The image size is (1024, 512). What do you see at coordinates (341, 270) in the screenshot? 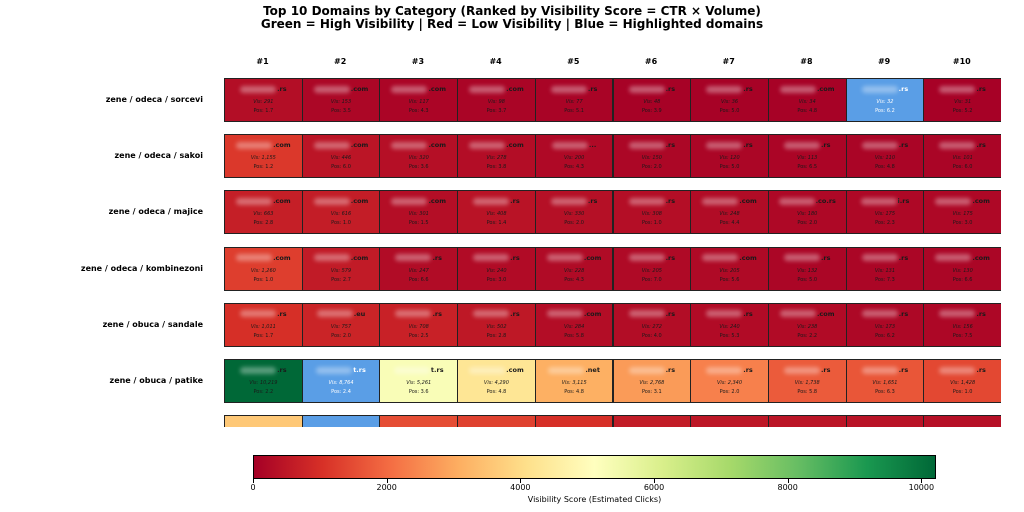
I see `visibility-value: Vis: 579` at bounding box center [341, 270].